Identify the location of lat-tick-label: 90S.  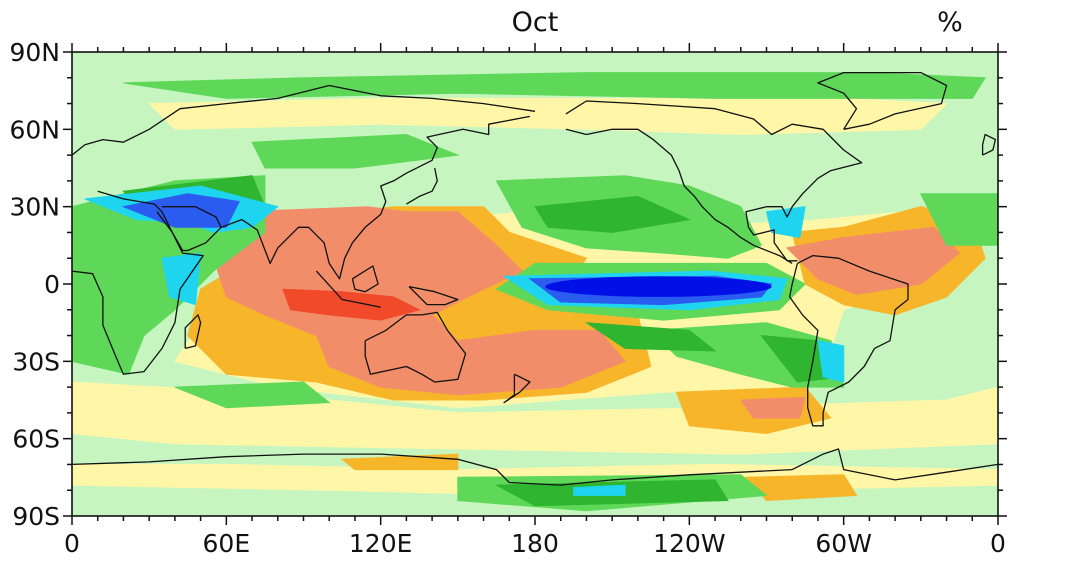
(36, 516).